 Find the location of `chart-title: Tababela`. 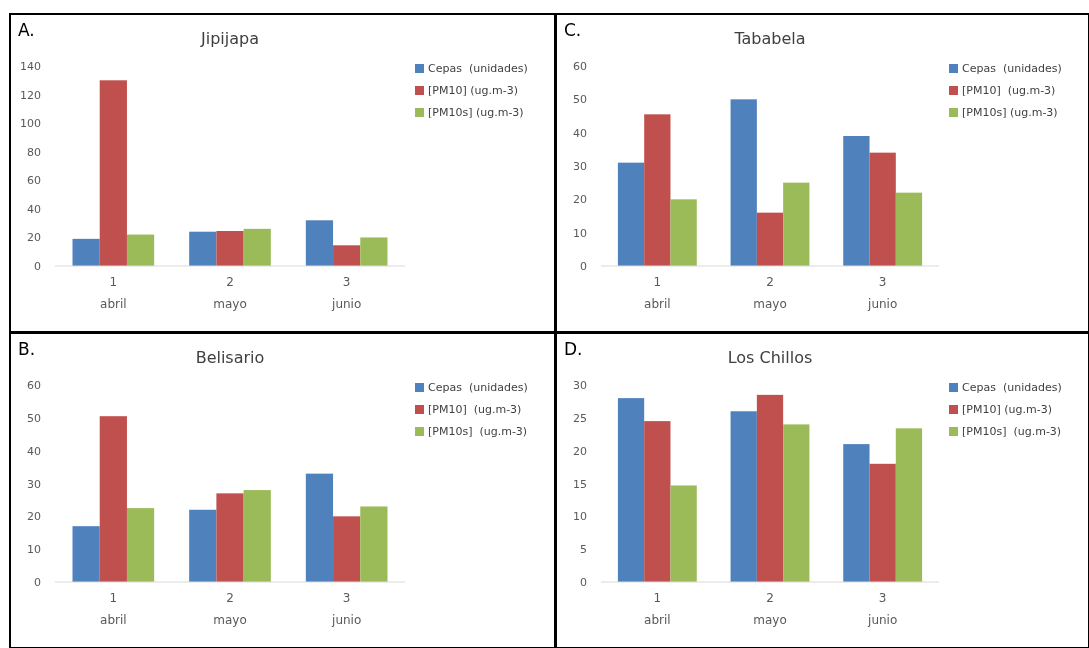

chart-title: Tababela is located at coordinates (769, 38).